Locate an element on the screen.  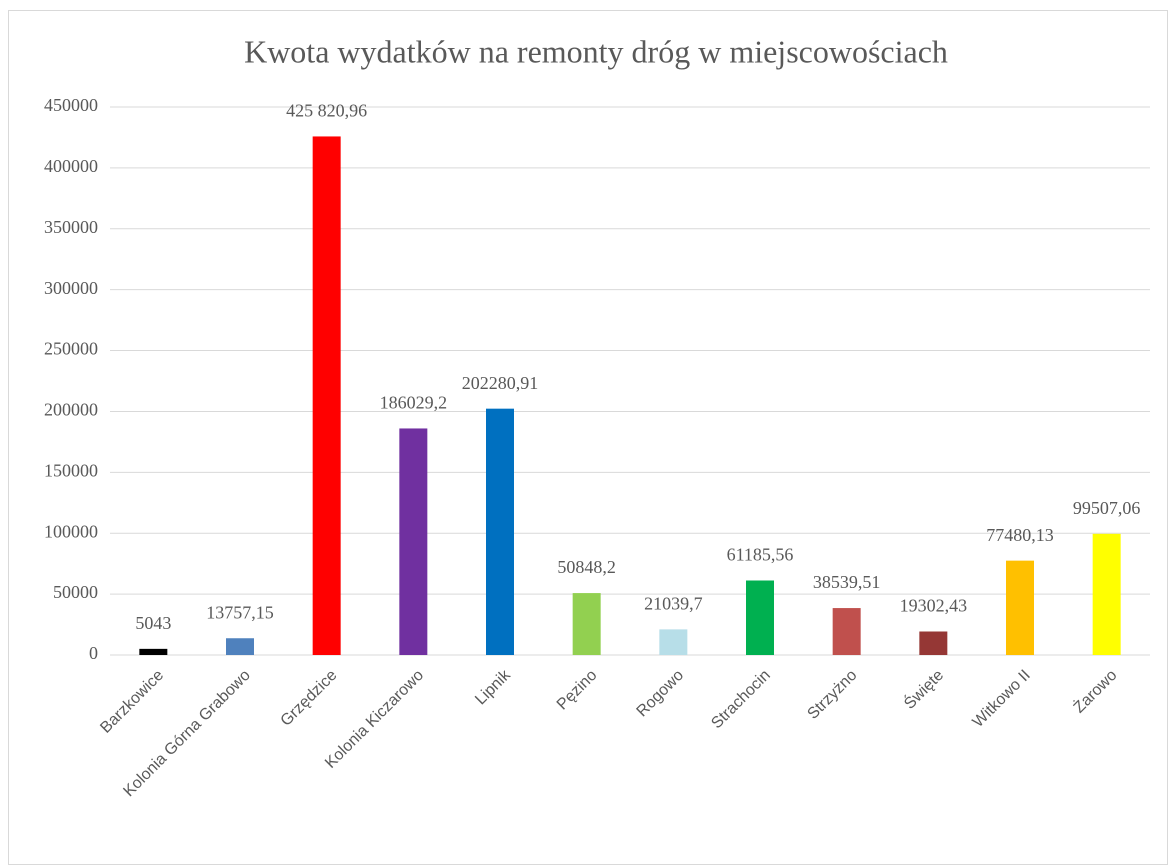
data-label: 19302,43 is located at coordinates (934, 606).